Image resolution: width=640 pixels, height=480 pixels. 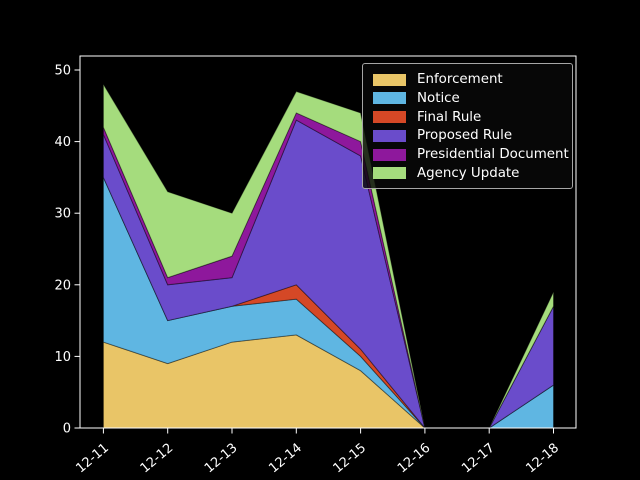 I want to click on x-tick-label: 12-18, so click(x=542, y=459).